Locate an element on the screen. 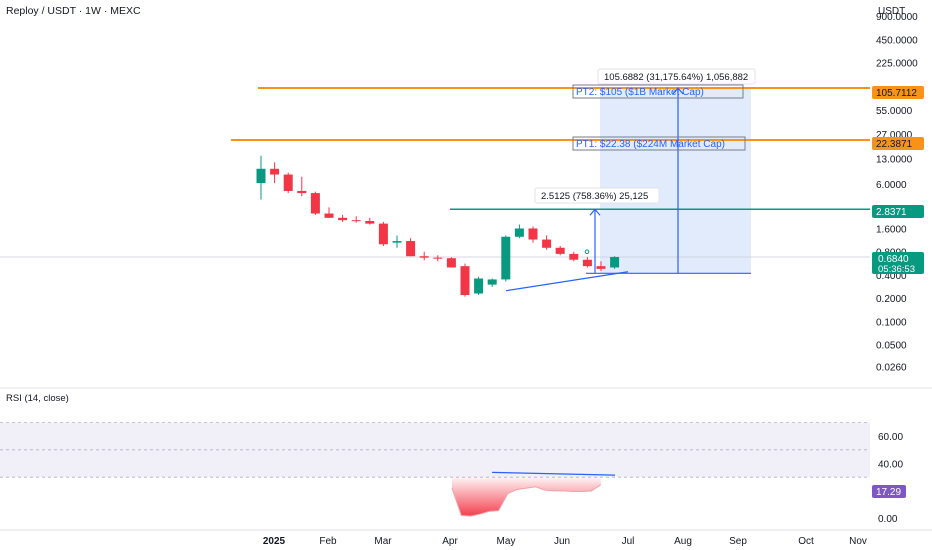 Image resolution: width=932 pixels, height=550 pixels. rsi-tick-label: 60.00 is located at coordinates (890, 437).